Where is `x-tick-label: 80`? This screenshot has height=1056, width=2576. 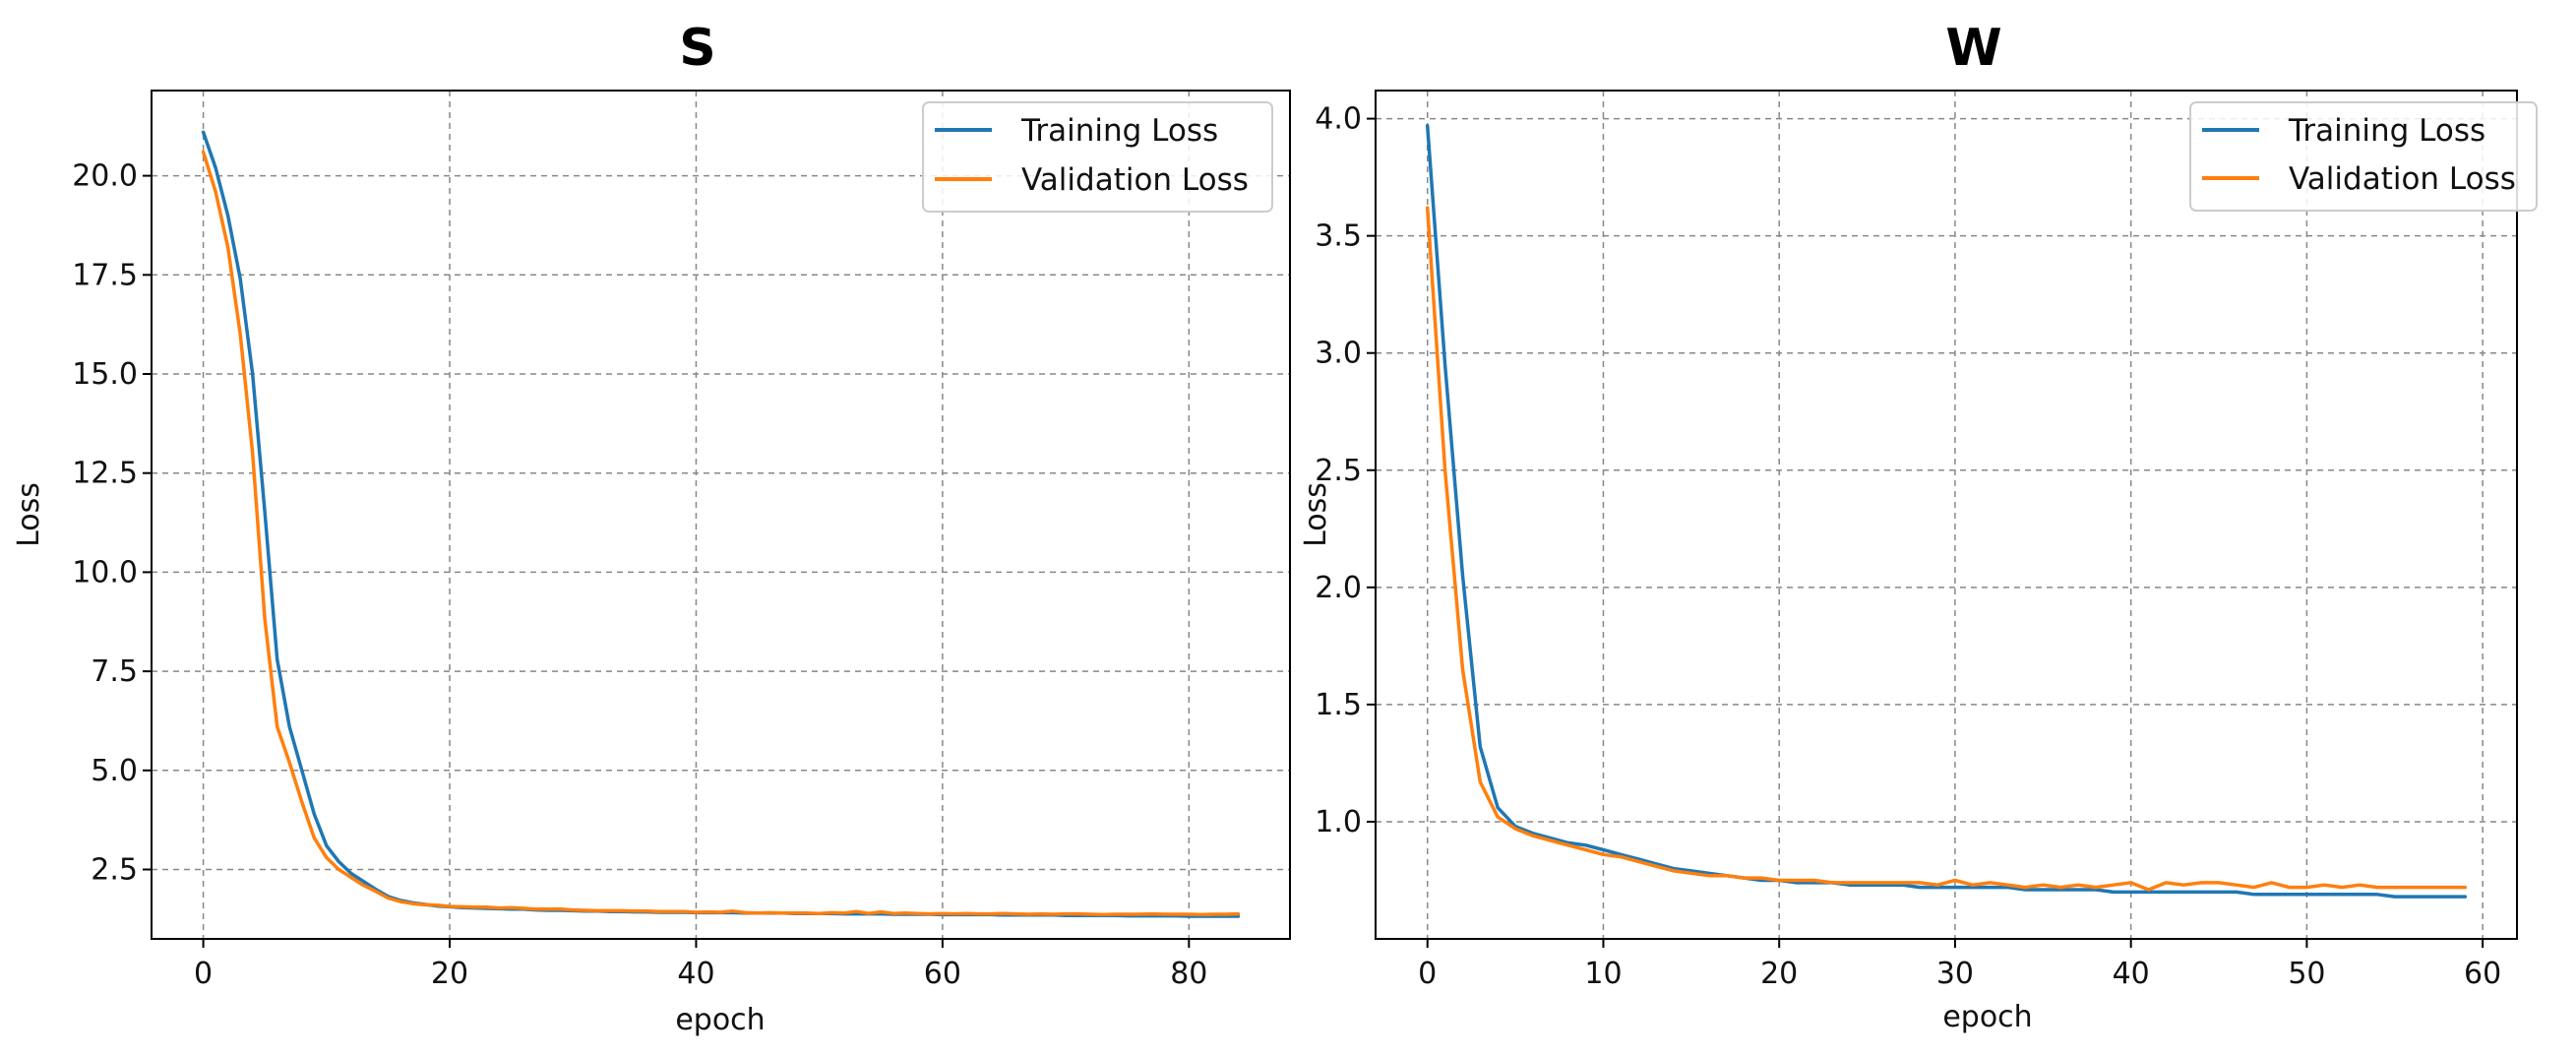 x-tick-label: 80 is located at coordinates (1188, 974).